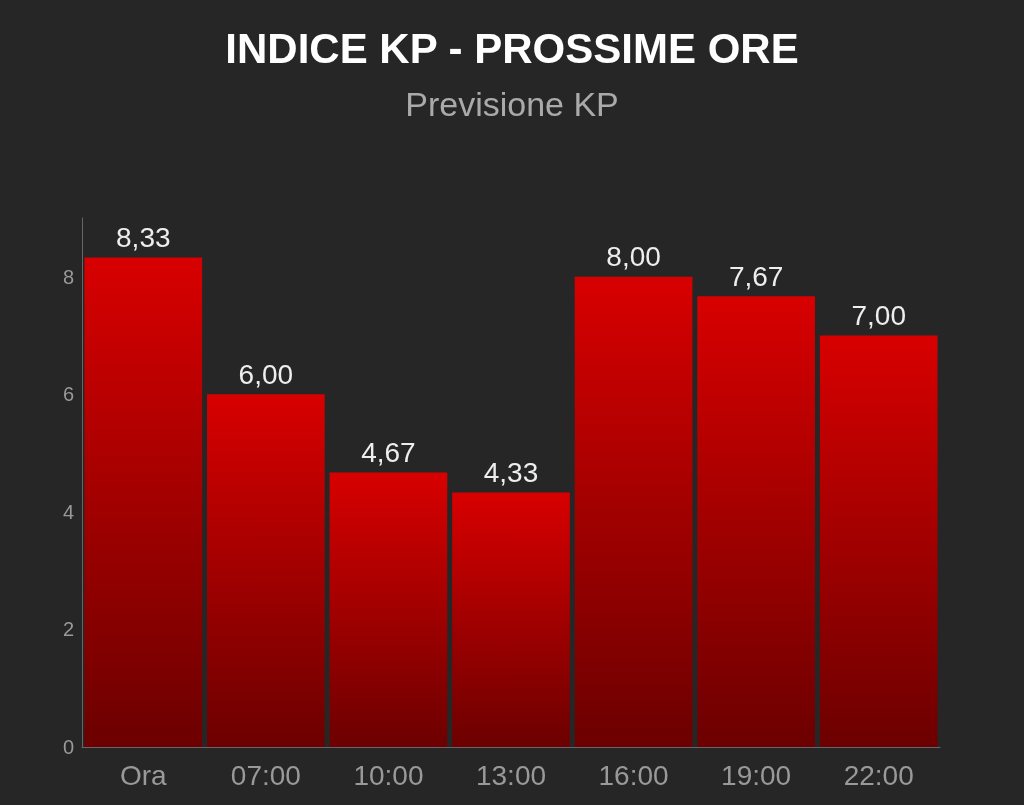 The width and height of the screenshot is (1024, 805). I want to click on y-tick-label: 0, so click(68, 747).